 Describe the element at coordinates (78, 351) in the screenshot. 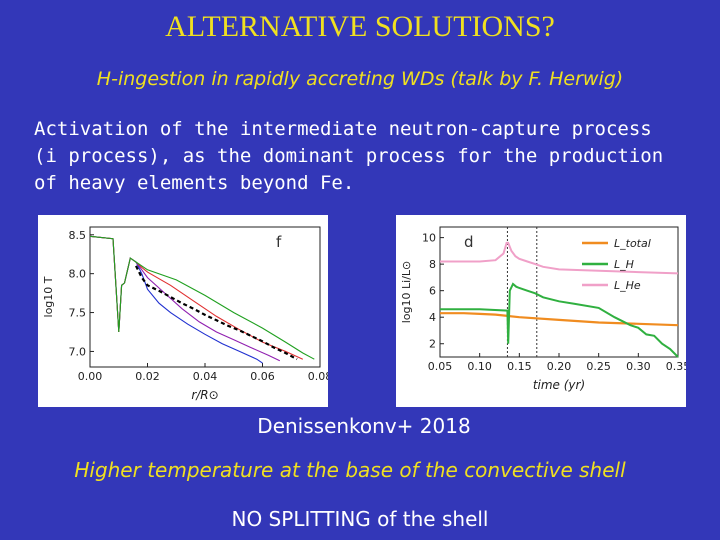

I see `y-tick-label: 7.0` at that location.